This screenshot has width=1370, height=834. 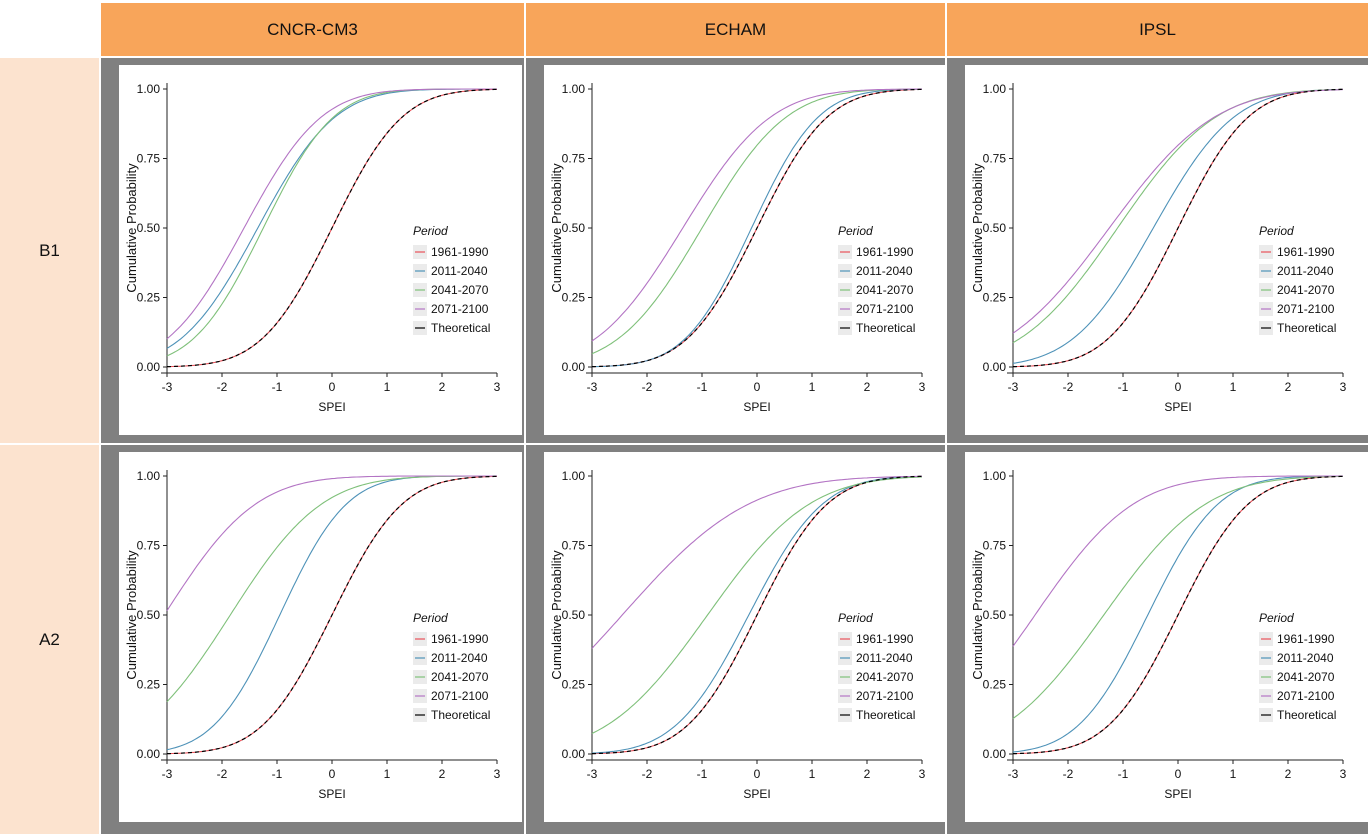 What do you see at coordinates (49, 639) in the screenshot?
I see `row-label-a2: A2` at bounding box center [49, 639].